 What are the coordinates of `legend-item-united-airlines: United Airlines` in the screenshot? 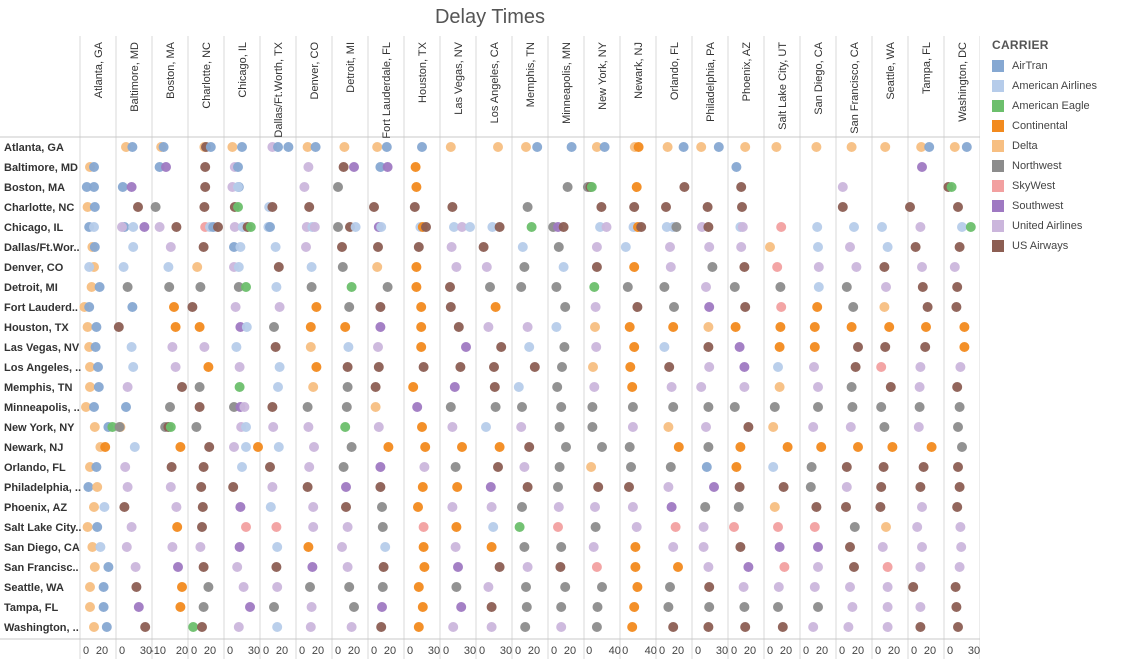 It's located at (1062, 226).